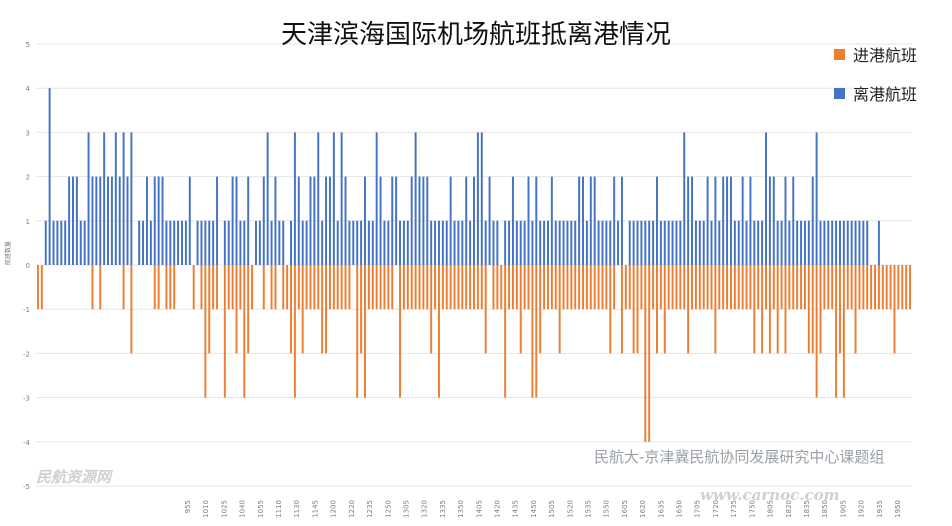  Describe the element at coordinates (315, 509) in the screenshot. I see `x-tick-label: 1145` at that location.